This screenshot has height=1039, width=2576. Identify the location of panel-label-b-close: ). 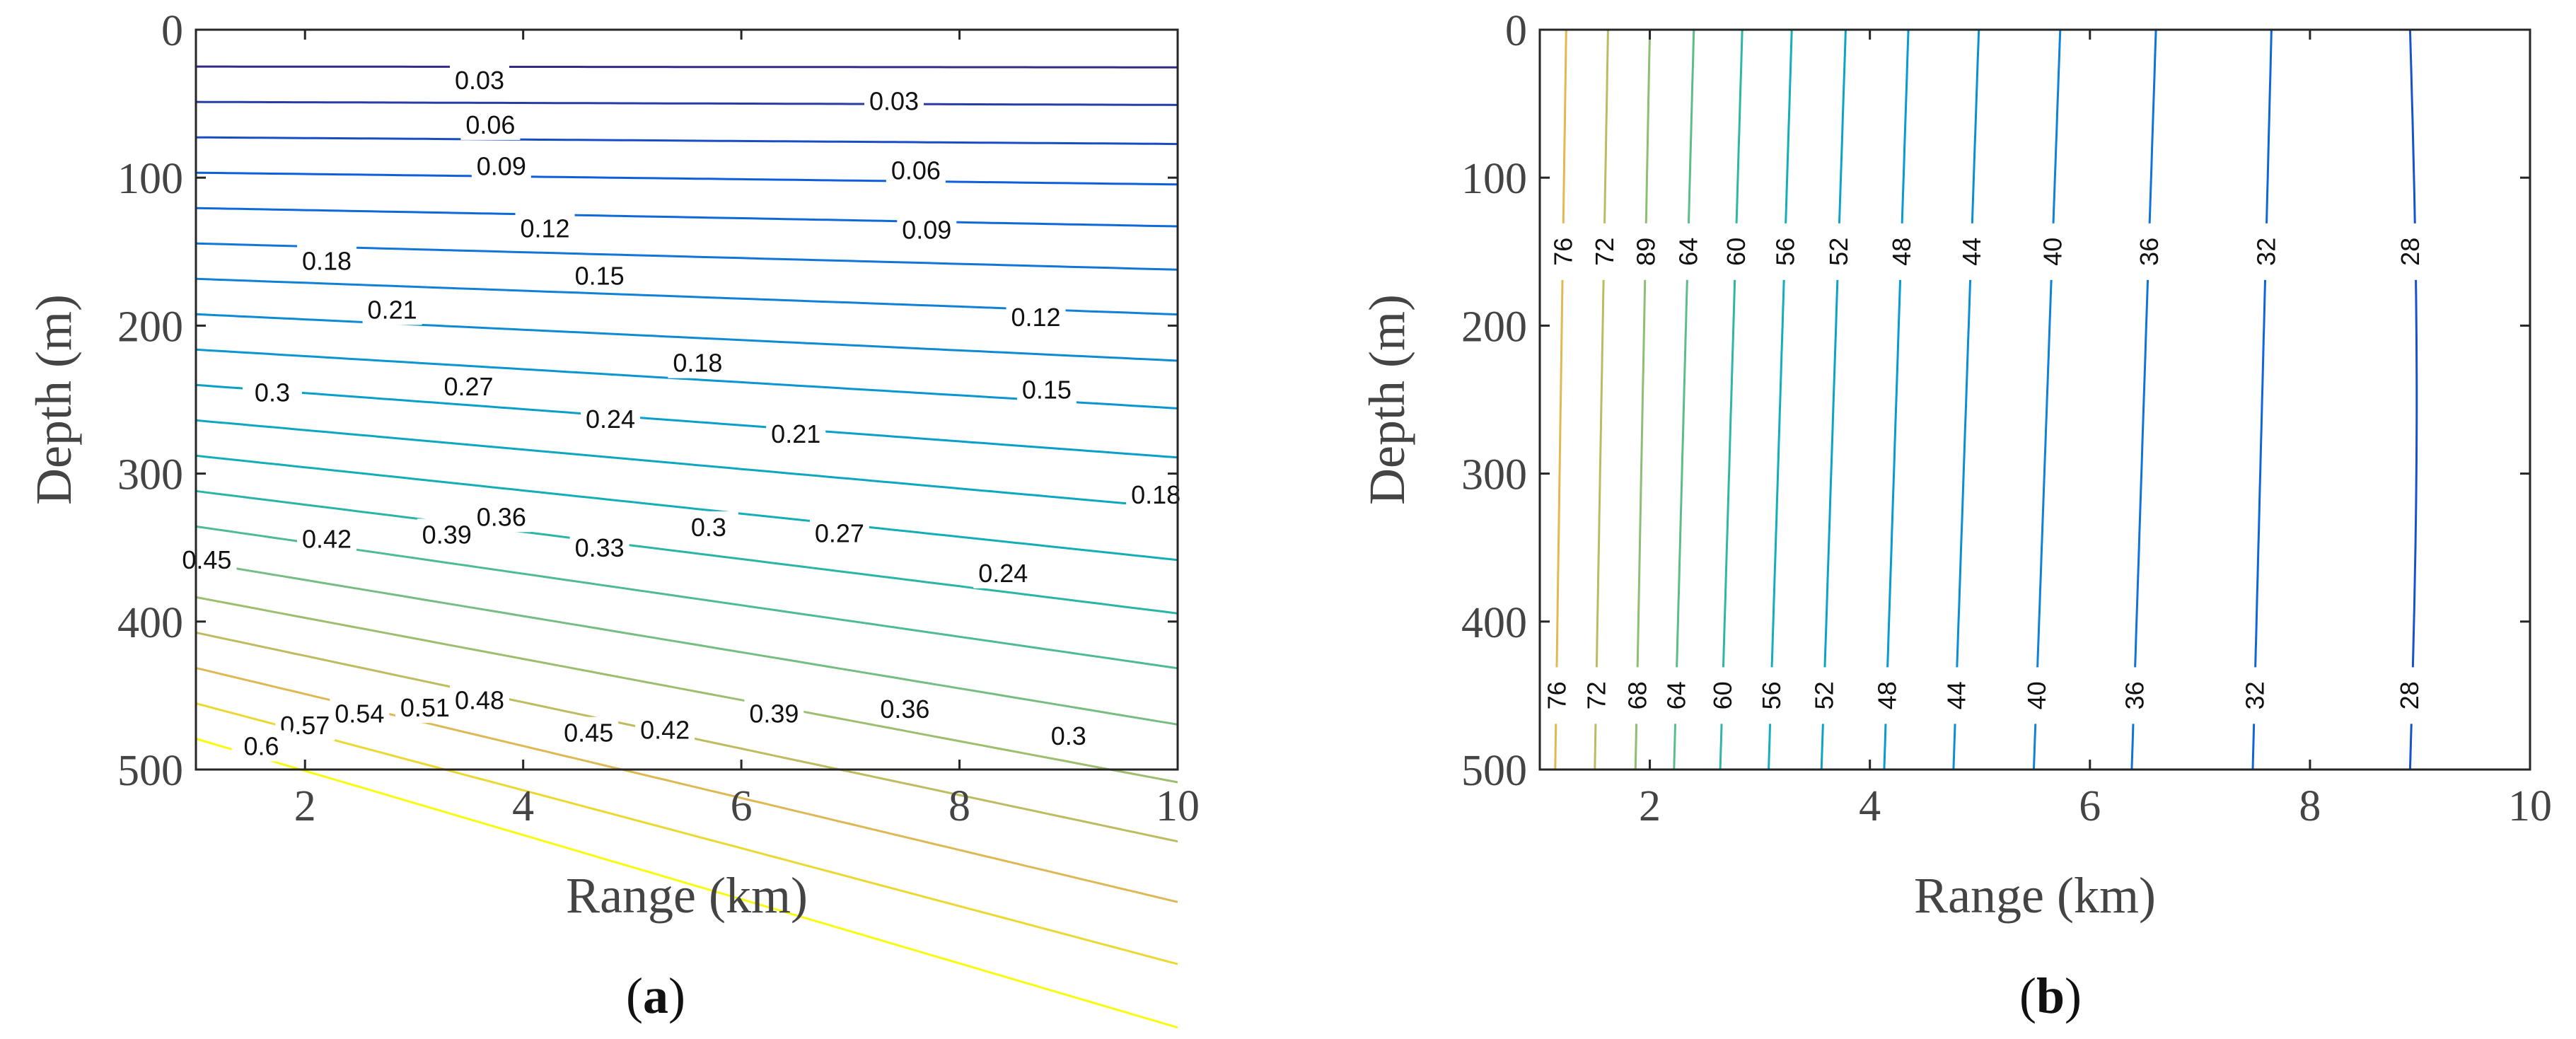
(2073, 996).